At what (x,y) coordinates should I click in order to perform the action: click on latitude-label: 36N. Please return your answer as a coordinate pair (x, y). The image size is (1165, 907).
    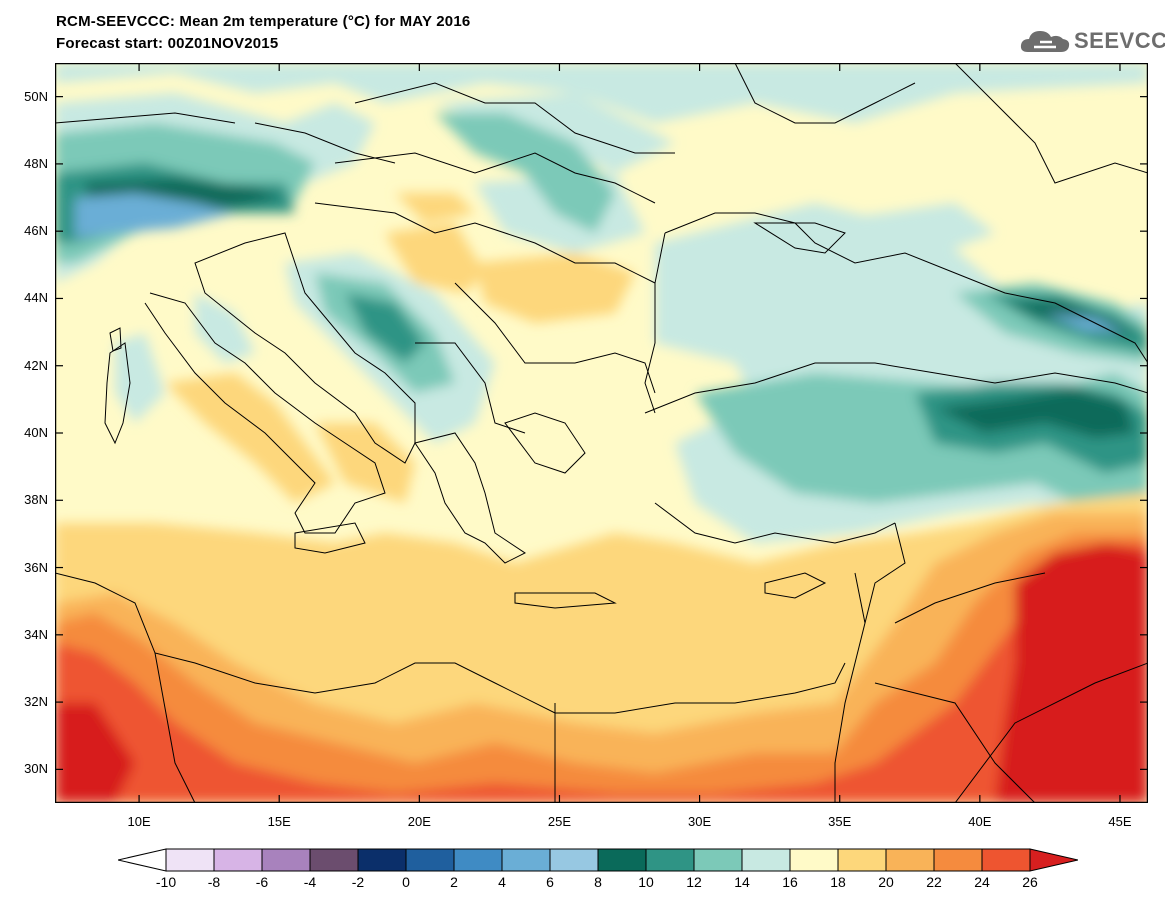
    Looking at the image, I should click on (36, 567).